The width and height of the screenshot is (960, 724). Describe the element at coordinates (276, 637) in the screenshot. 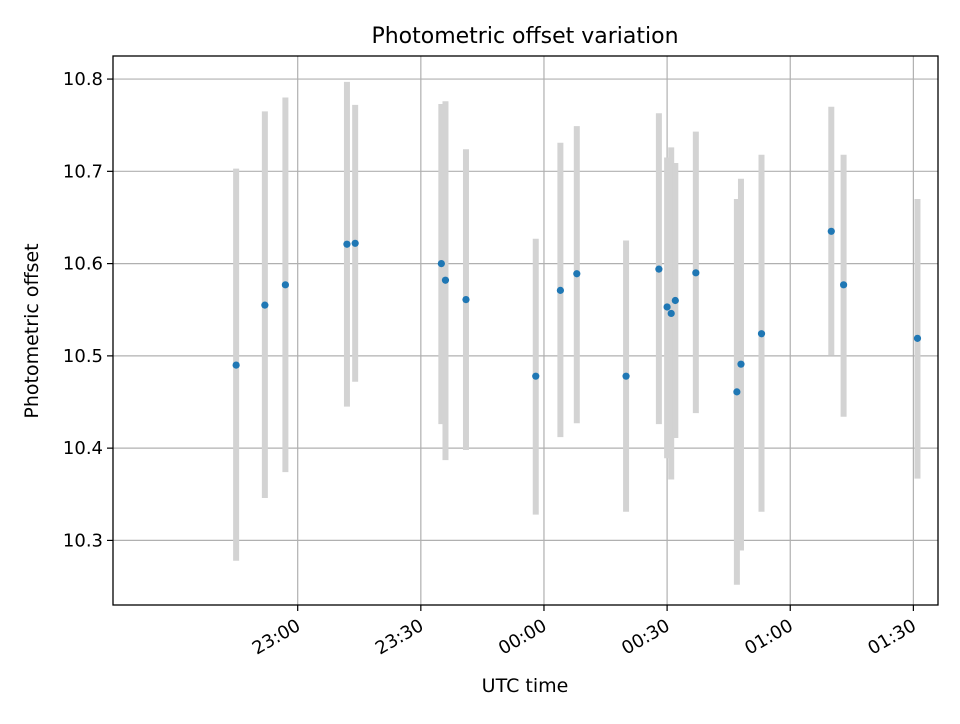

I see `x-tick-label: 23:00` at that location.